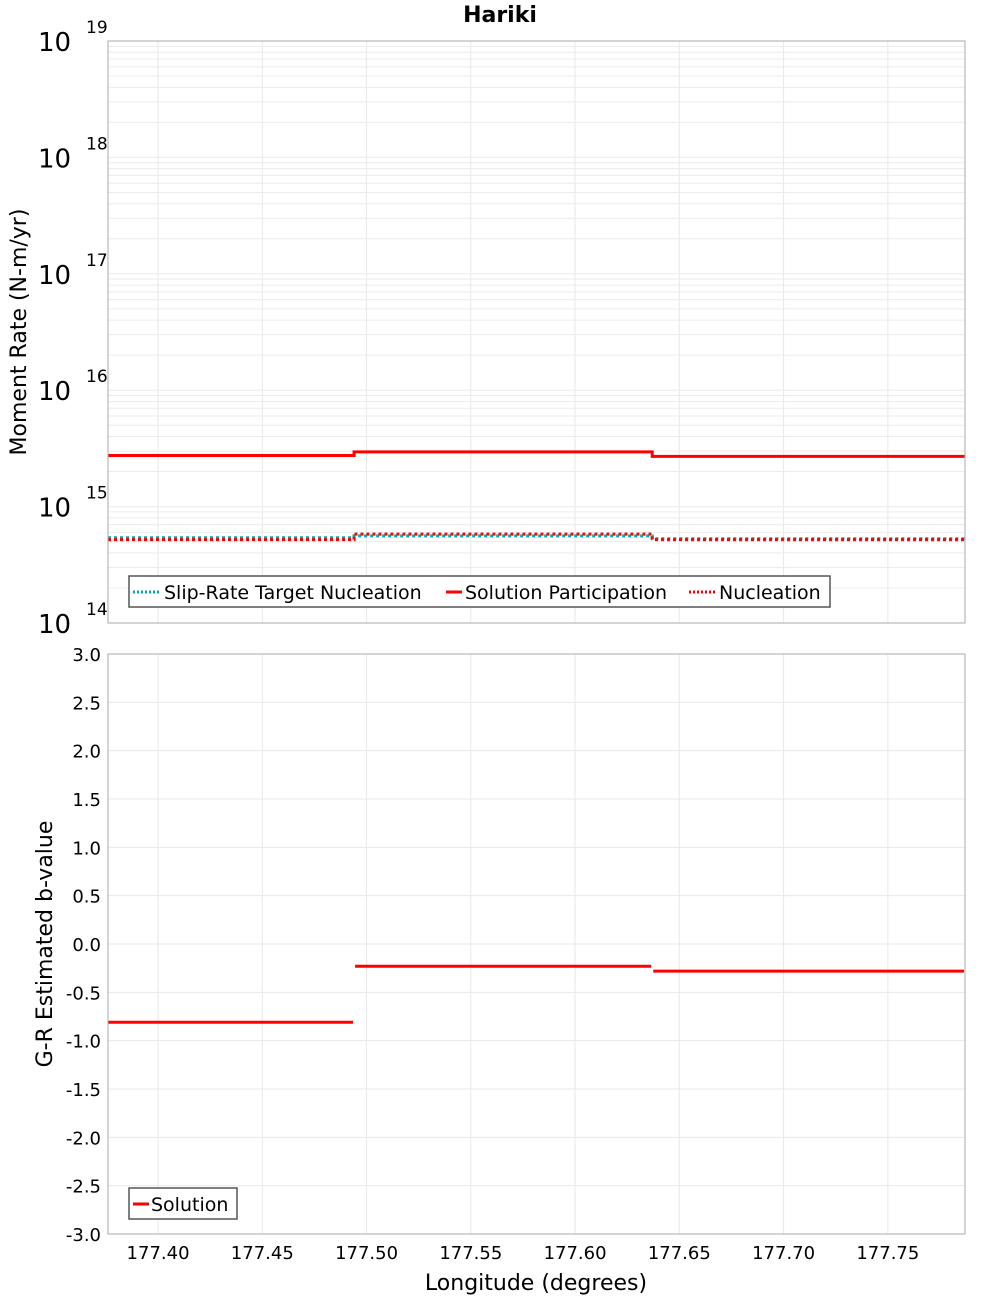  What do you see at coordinates (83, 1187) in the screenshot?
I see `svg-text: -2.5` at bounding box center [83, 1187].